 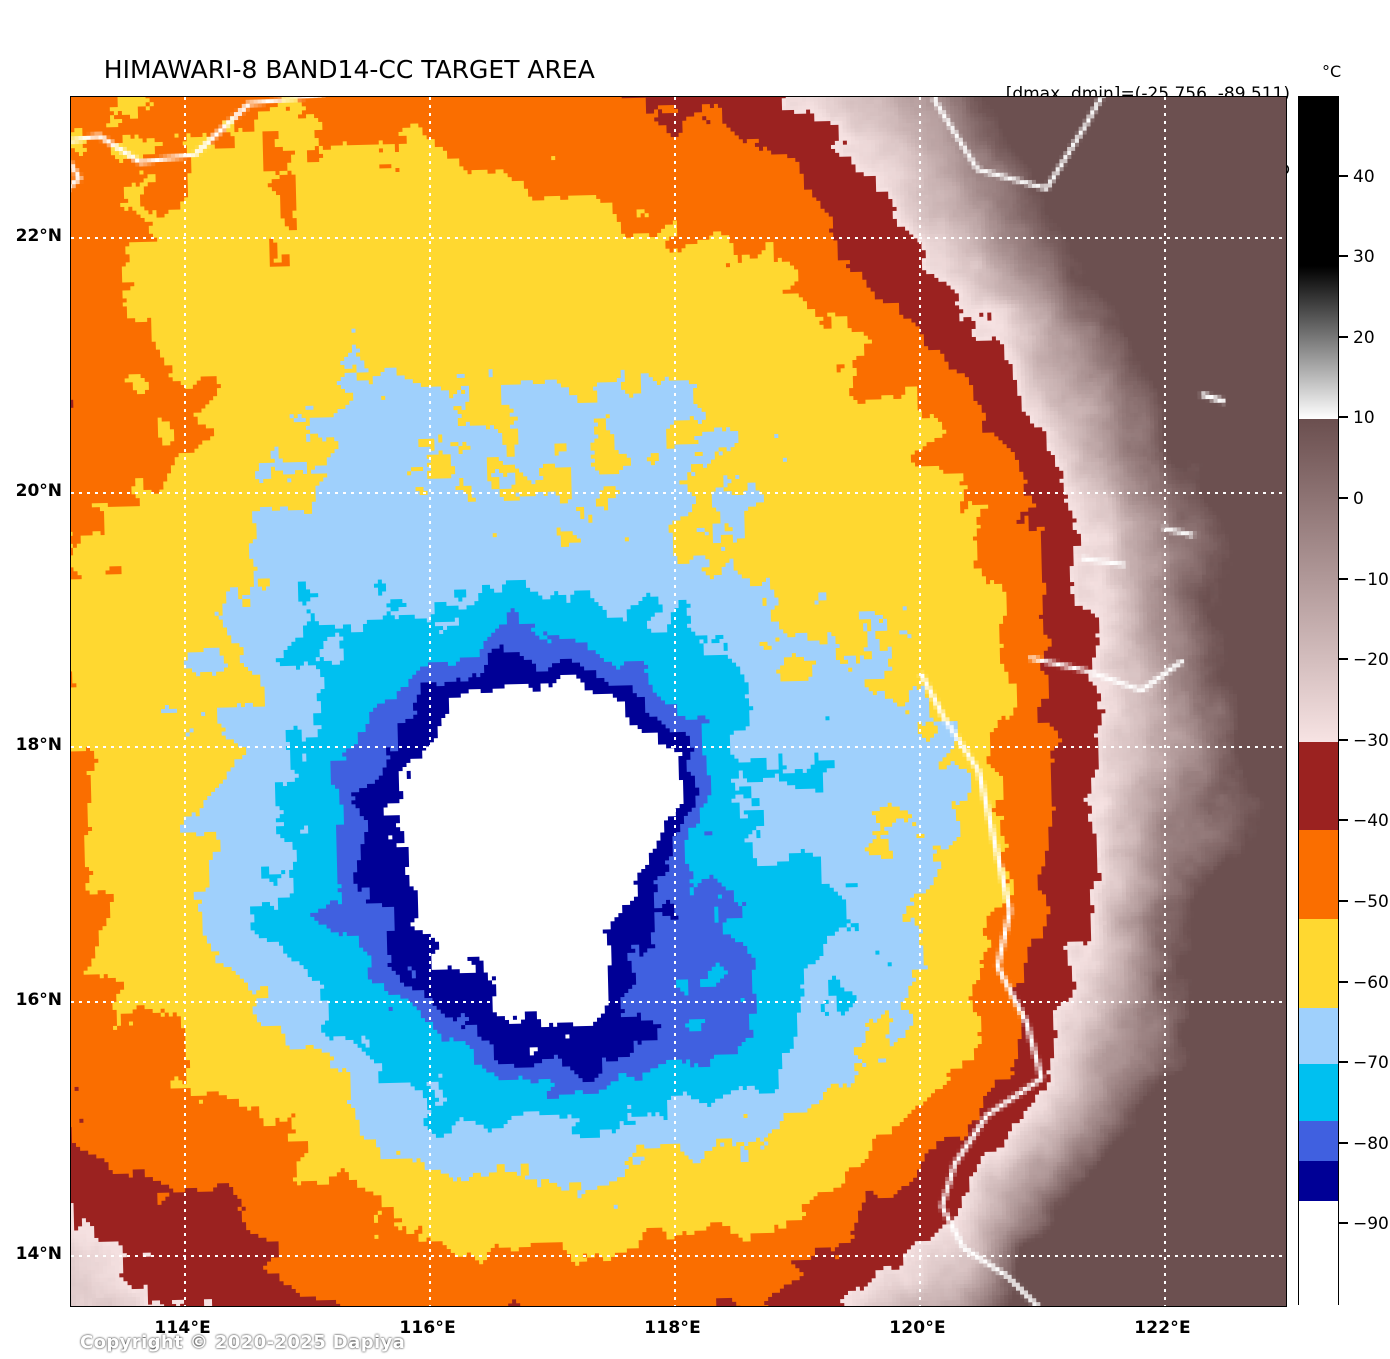 I want to click on colorbar-tick--20: −20, so click(x=1364, y=660).